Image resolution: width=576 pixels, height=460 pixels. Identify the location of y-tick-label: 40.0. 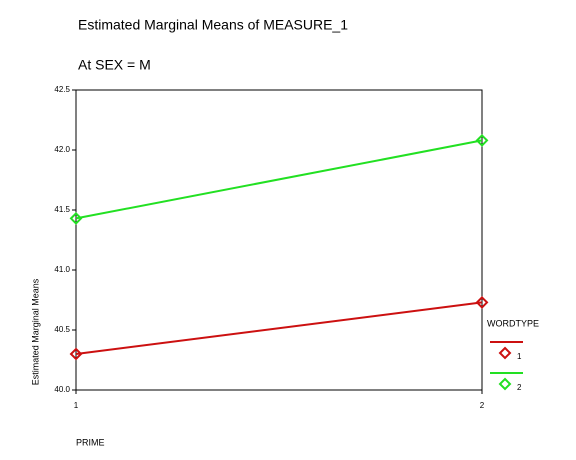
(62, 389).